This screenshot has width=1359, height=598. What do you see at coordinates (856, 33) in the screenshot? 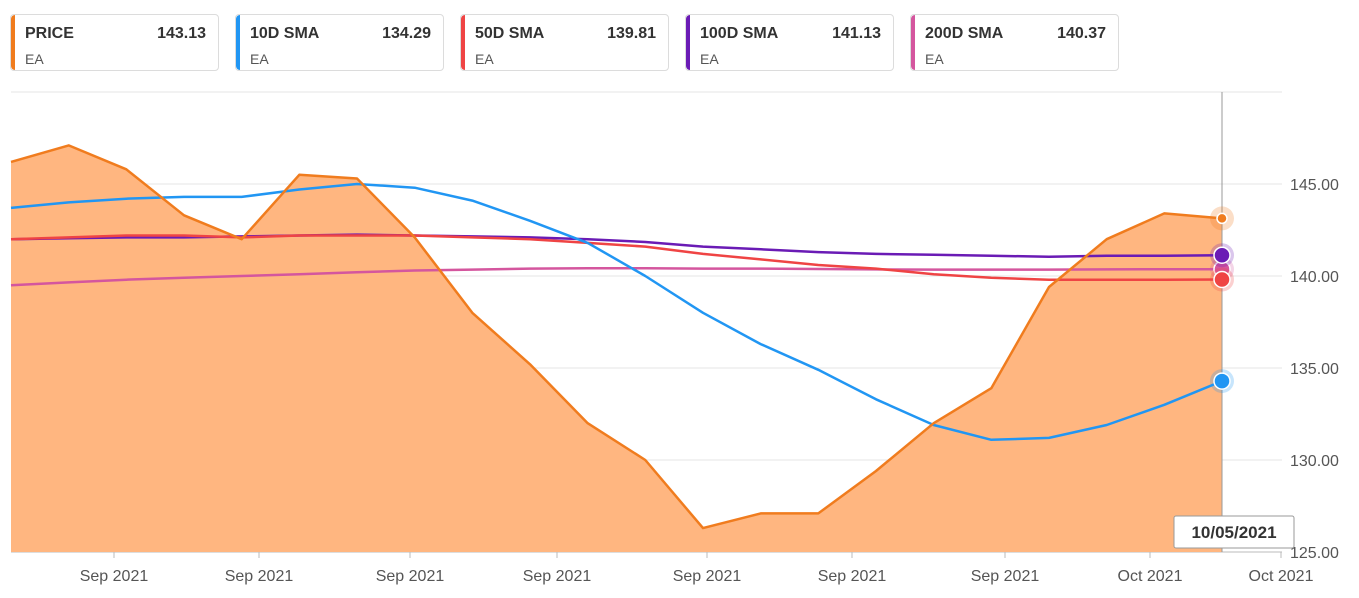
I see `legend-series-value: 141.13` at bounding box center [856, 33].